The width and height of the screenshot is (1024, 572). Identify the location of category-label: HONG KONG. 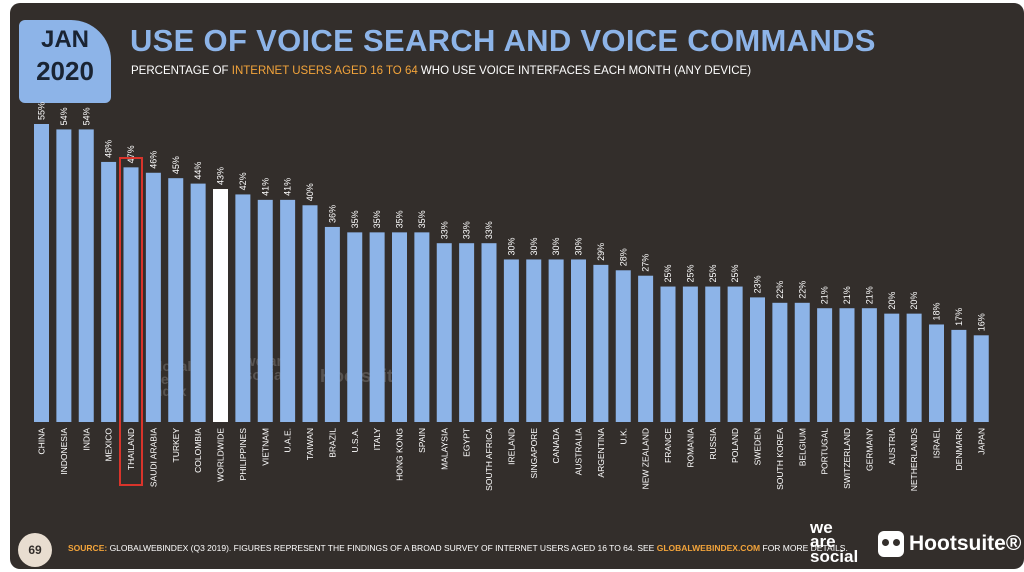
(400, 454).